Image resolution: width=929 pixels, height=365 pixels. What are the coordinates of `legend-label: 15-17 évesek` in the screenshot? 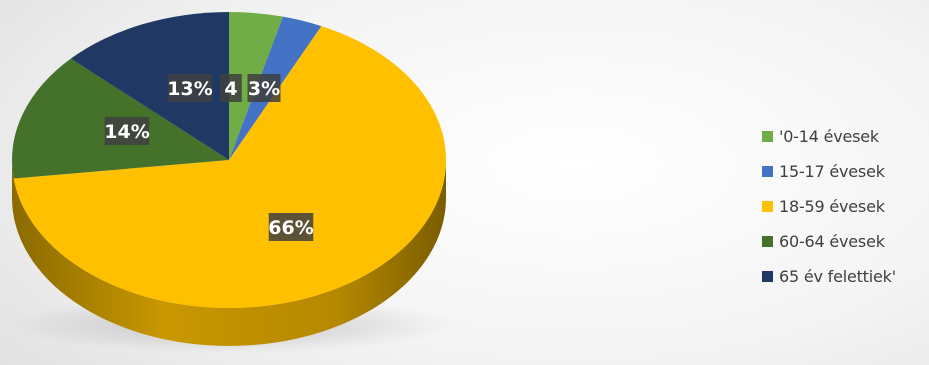 It's located at (832, 171).